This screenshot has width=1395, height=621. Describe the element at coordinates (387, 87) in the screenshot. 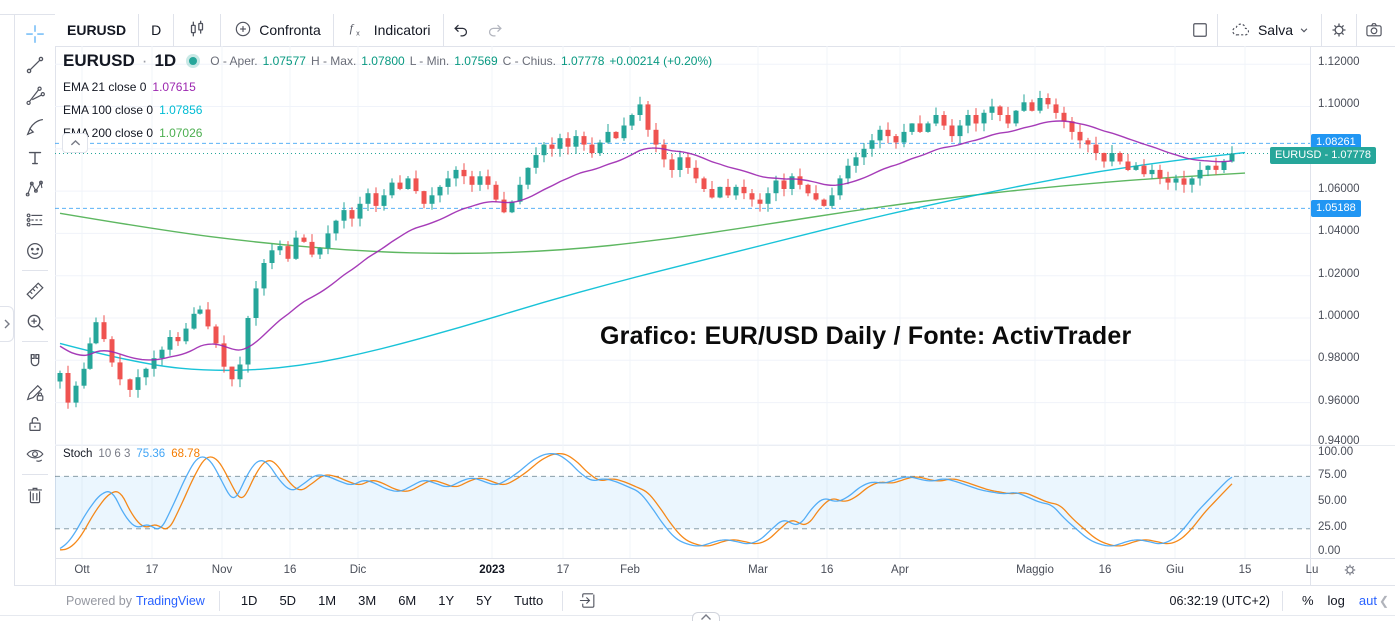

I see `ema21-legend-row: EMA 21 close 0 1.07615` at that location.